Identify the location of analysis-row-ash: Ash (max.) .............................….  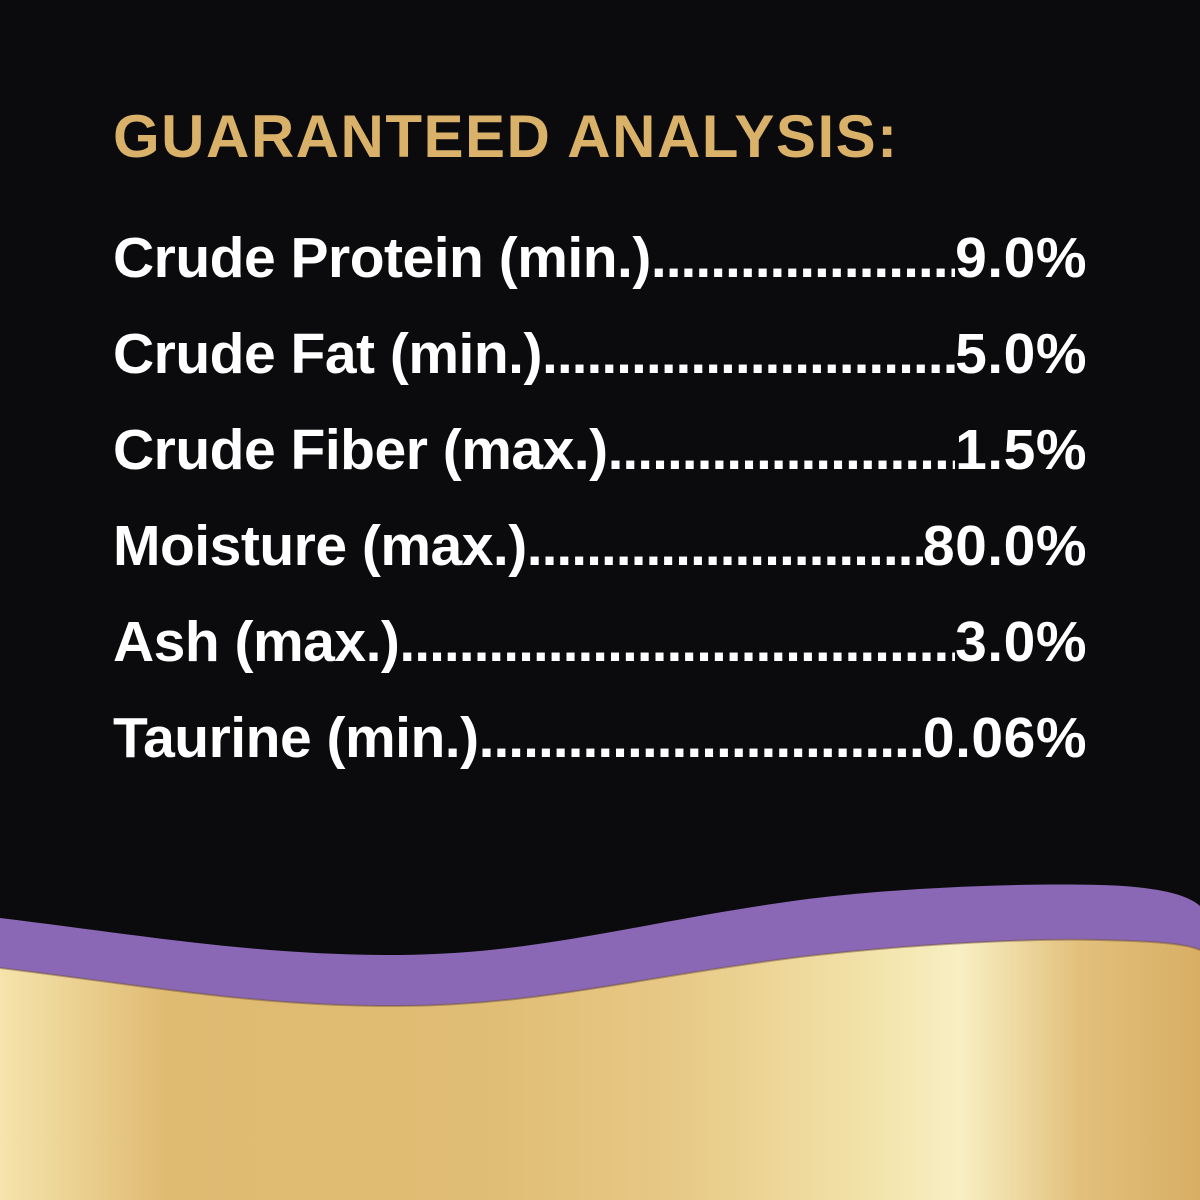
(600, 642).